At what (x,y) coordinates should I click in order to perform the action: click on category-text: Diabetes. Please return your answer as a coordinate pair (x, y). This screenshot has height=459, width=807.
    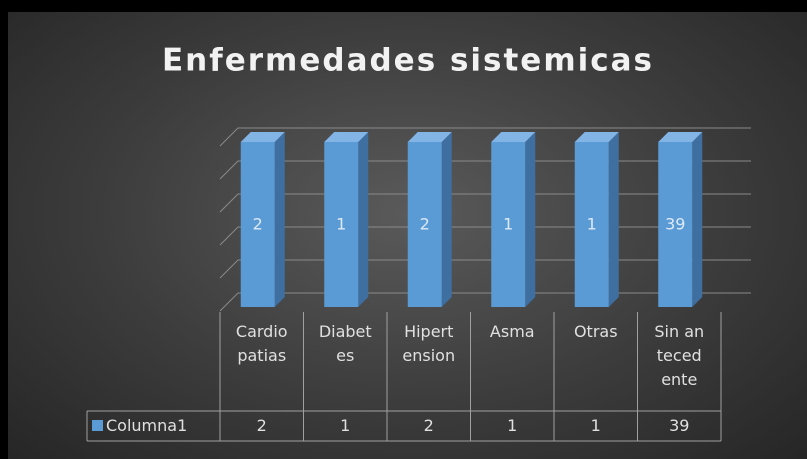
    Looking at the image, I should click on (345, 343).